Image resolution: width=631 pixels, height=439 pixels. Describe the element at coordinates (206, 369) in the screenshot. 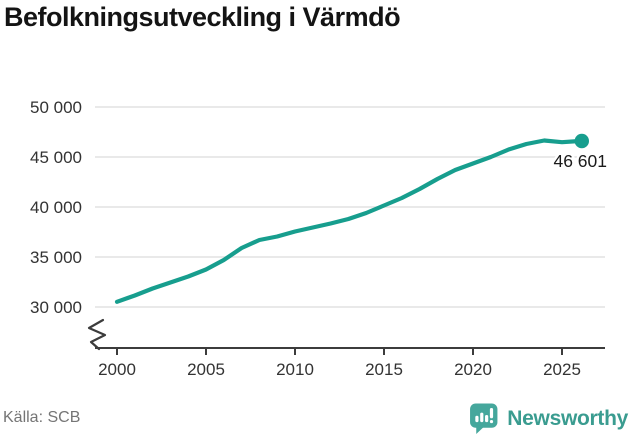

I see `x-tick-label: 2005` at that location.